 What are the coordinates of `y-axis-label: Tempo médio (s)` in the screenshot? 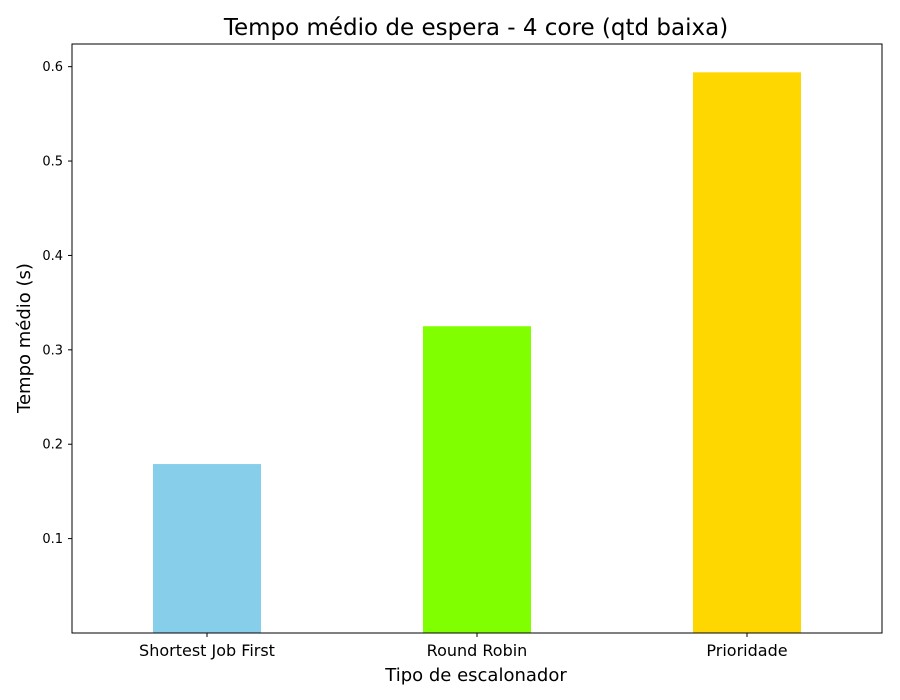 It's located at (24, 338).